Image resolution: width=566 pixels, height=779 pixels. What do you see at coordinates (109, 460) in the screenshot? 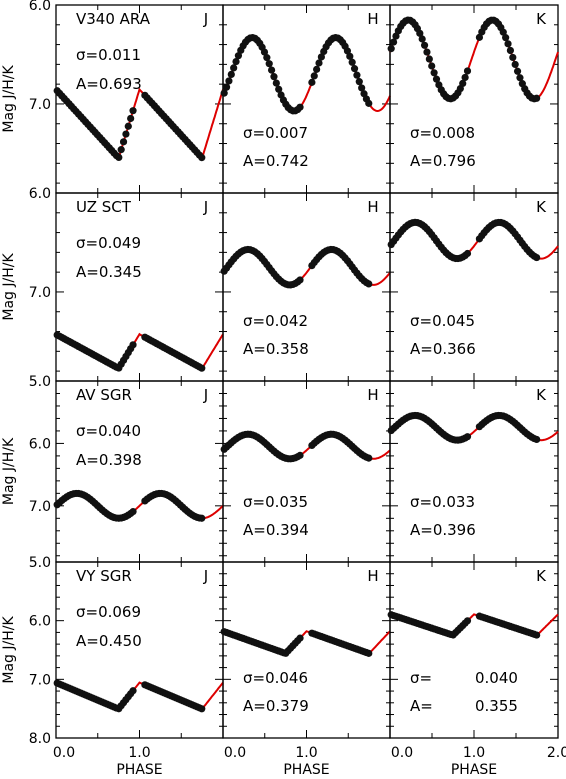
I see `amplitude-value: A=0.398` at bounding box center [109, 460].